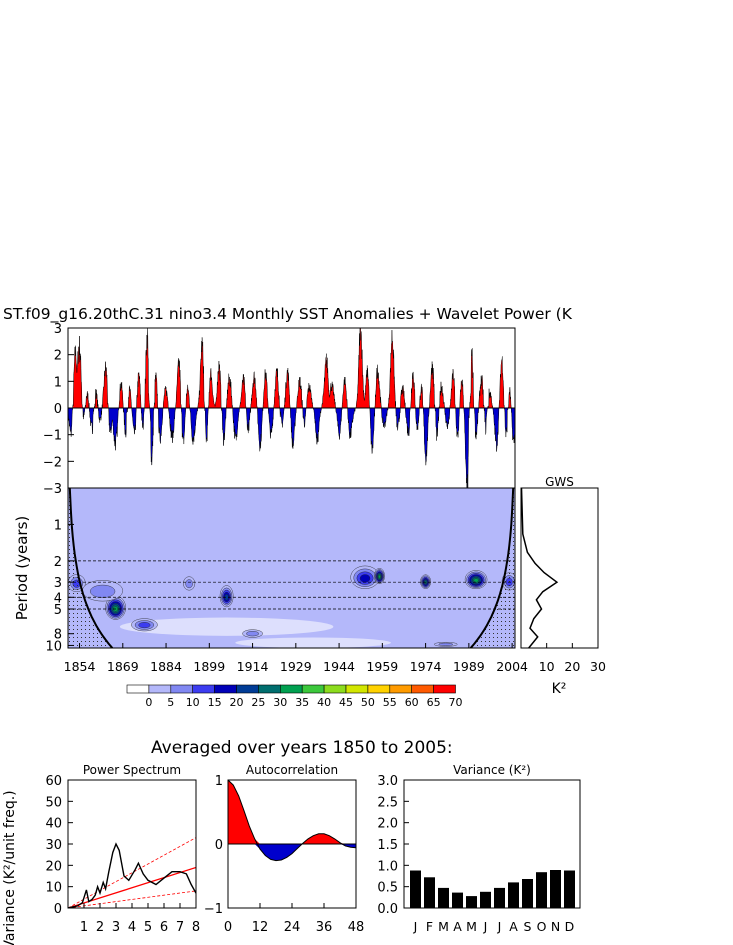 Image resolution: width=733 pixels, height=945 pixels. I want to click on wavelet-x-tick-label: 2004, so click(512, 666).